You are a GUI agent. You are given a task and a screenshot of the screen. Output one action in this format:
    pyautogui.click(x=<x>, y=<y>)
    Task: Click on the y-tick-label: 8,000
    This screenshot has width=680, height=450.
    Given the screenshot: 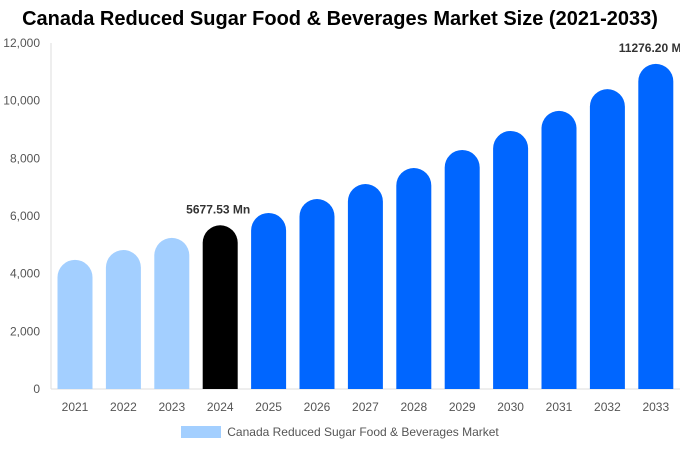 What is the action you would take?
    pyautogui.click(x=25, y=158)
    